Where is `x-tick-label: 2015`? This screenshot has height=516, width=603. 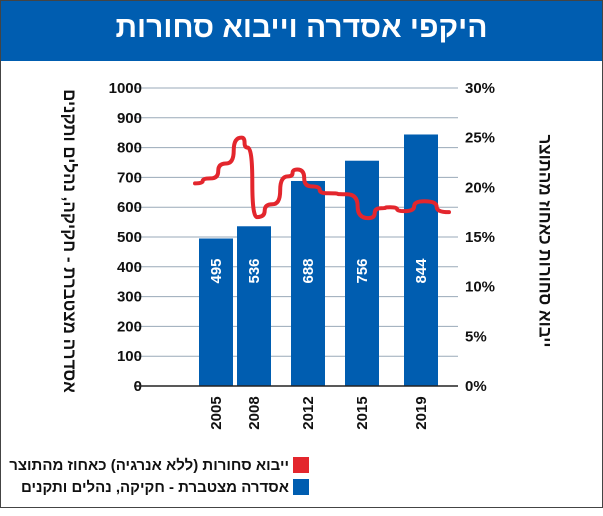
x-tick-label: 2015 is located at coordinates (362, 412).